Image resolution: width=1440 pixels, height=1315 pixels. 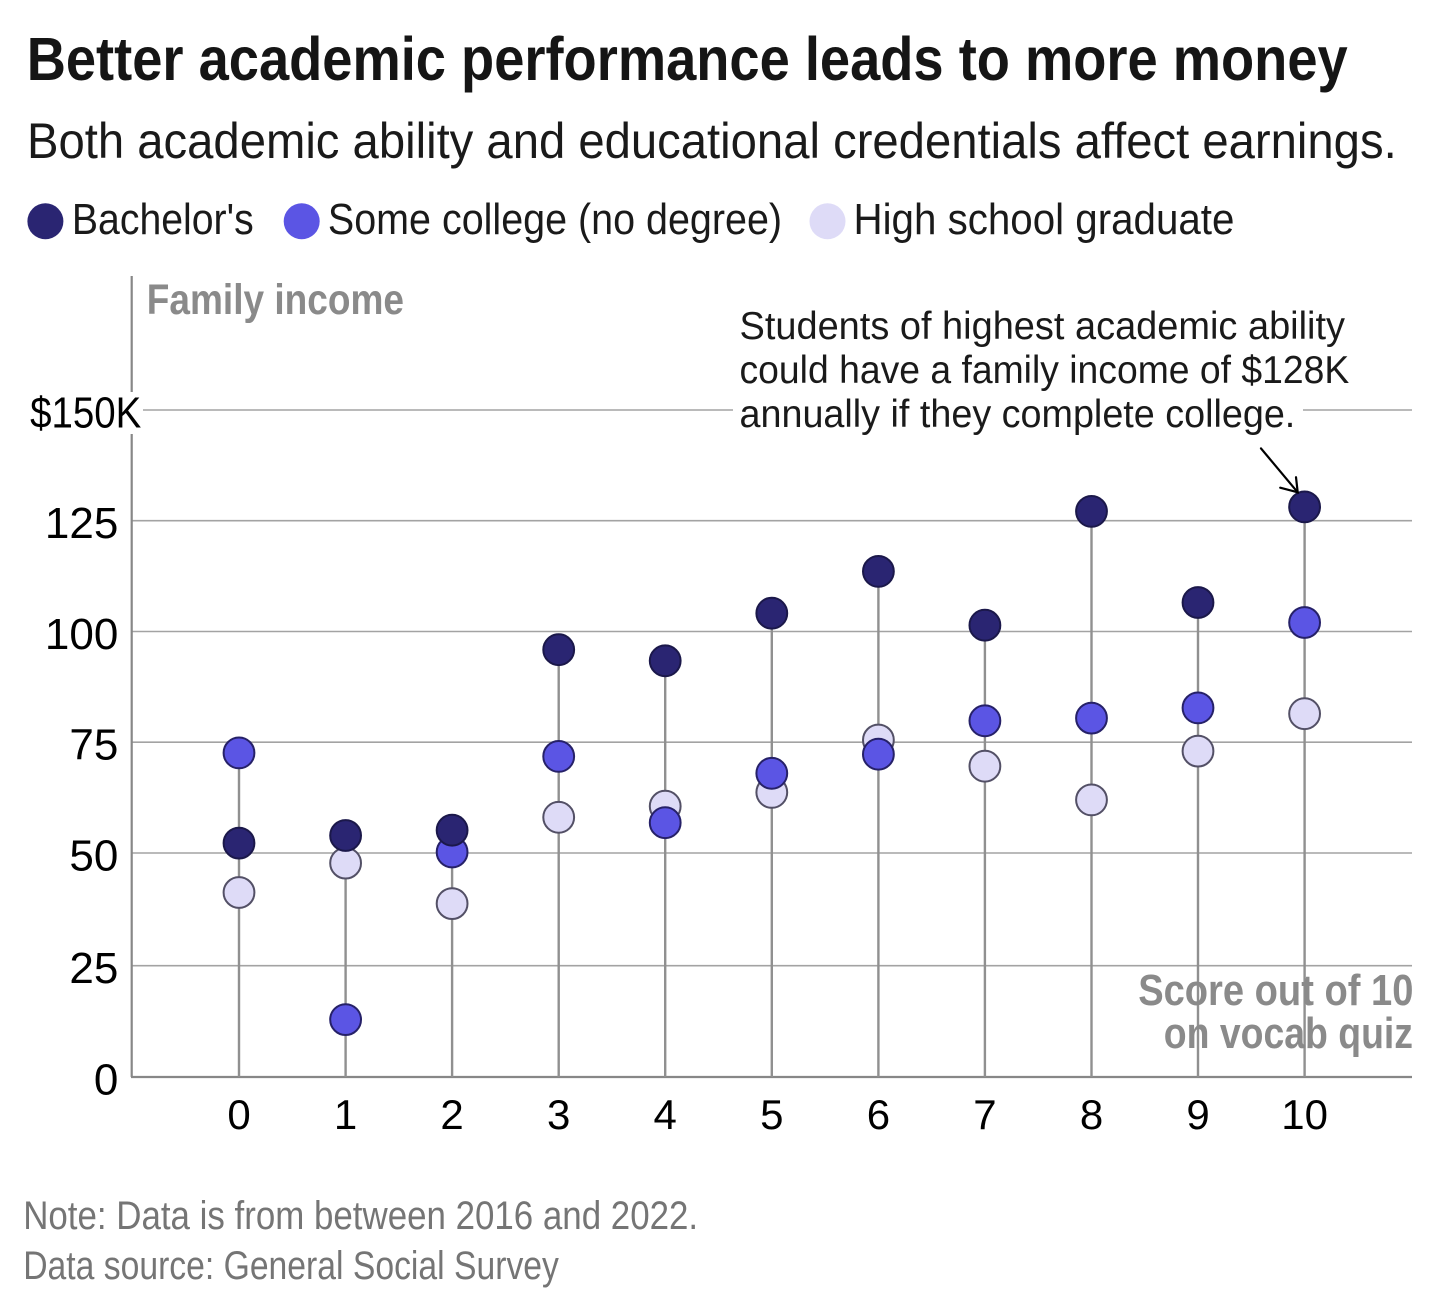 What do you see at coordinates (1288, 1033) in the screenshot?
I see `svg-text: on vocab quiz` at bounding box center [1288, 1033].